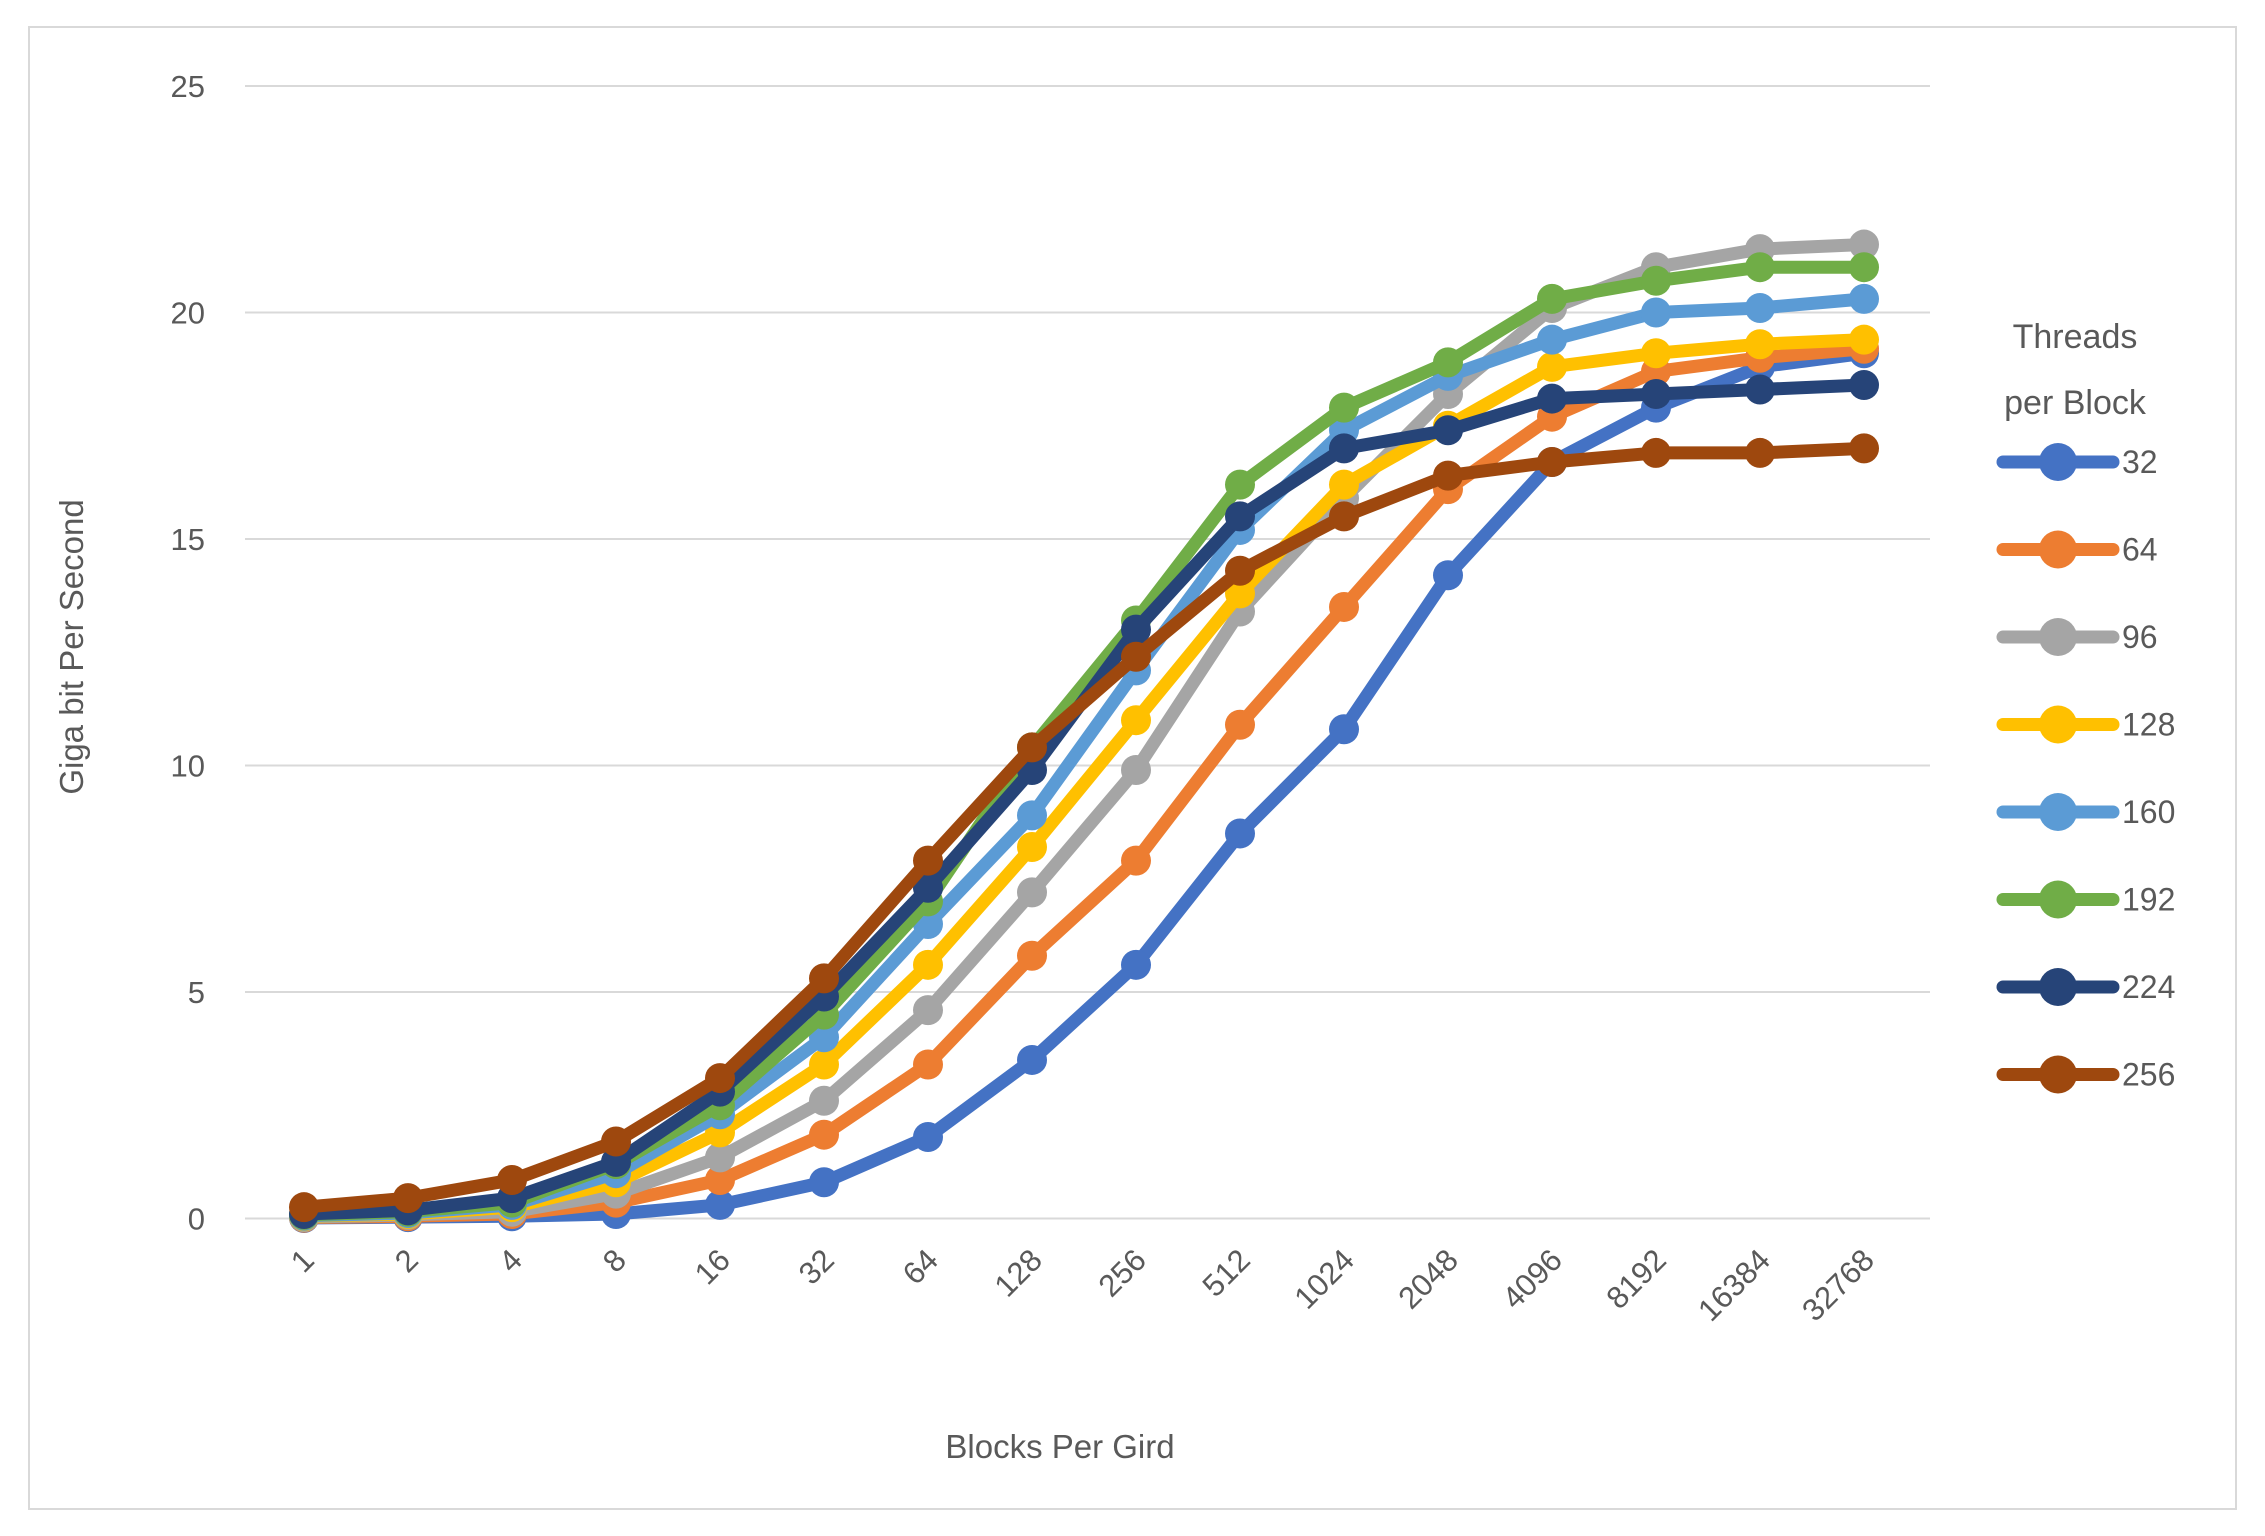  Describe the element at coordinates (2148, 900) in the screenshot. I see `legend-label-192: 192` at that location.